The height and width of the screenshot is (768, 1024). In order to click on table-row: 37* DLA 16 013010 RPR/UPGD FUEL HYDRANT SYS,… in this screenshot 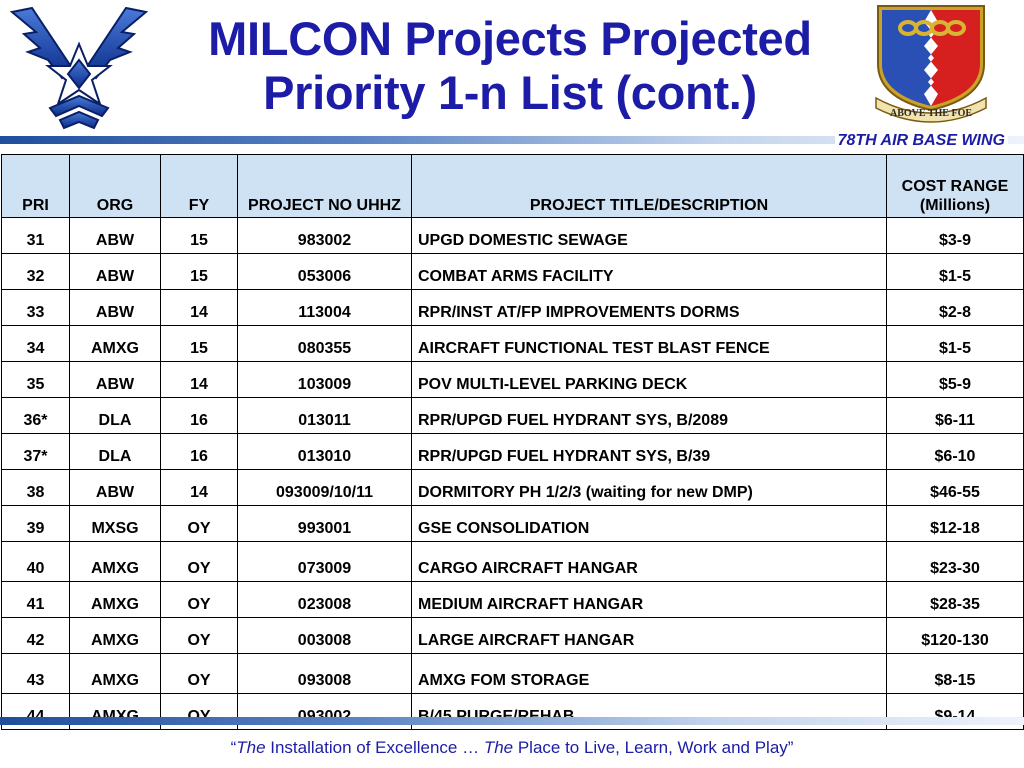, I will do `click(512, 451)`.